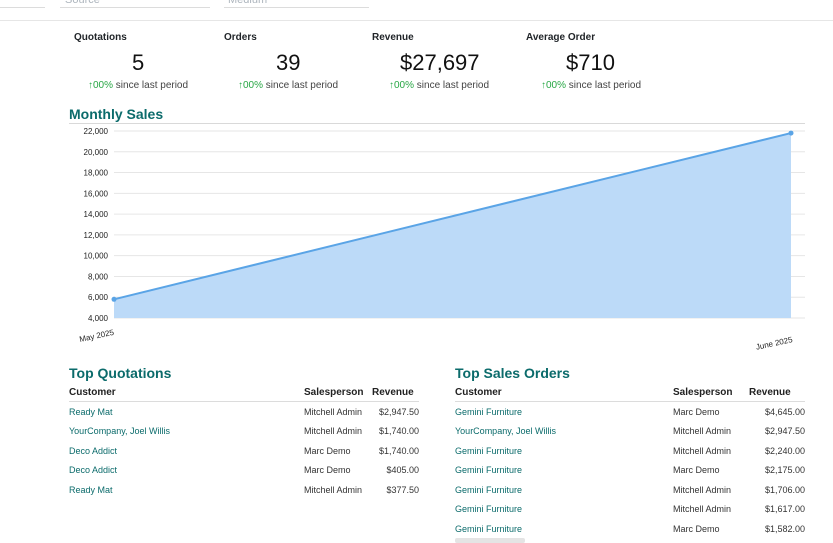  Describe the element at coordinates (96, 235) in the screenshot. I see `y-tick-label: 12,000` at that location.